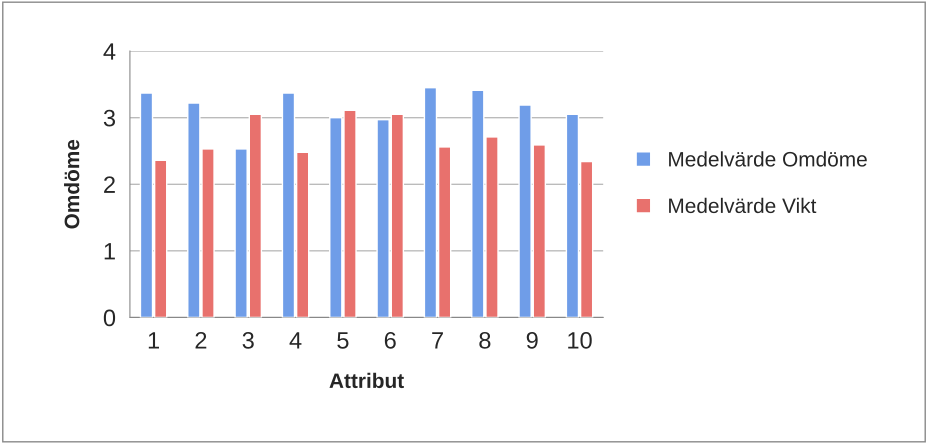 This screenshot has height=444, width=928. Describe the element at coordinates (390, 340) in the screenshot. I see `x-tick-label: 6` at that location.